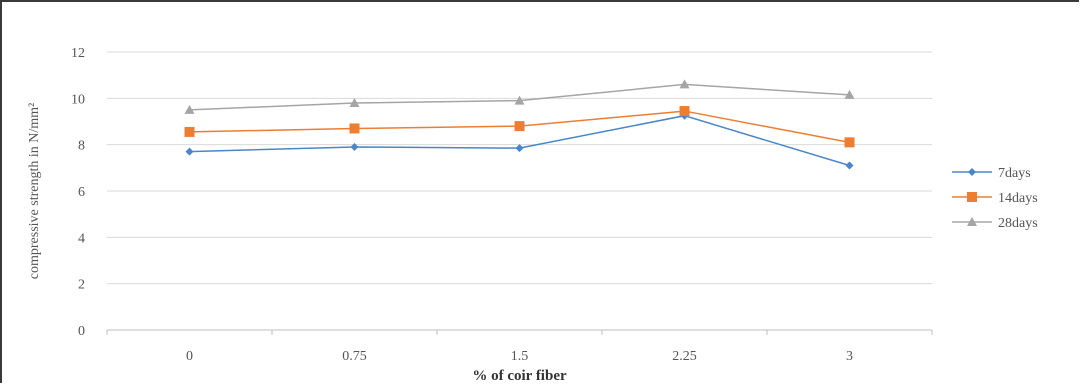  Describe the element at coordinates (519, 375) in the screenshot. I see `x-axis-label: % of coir fiber` at that location.